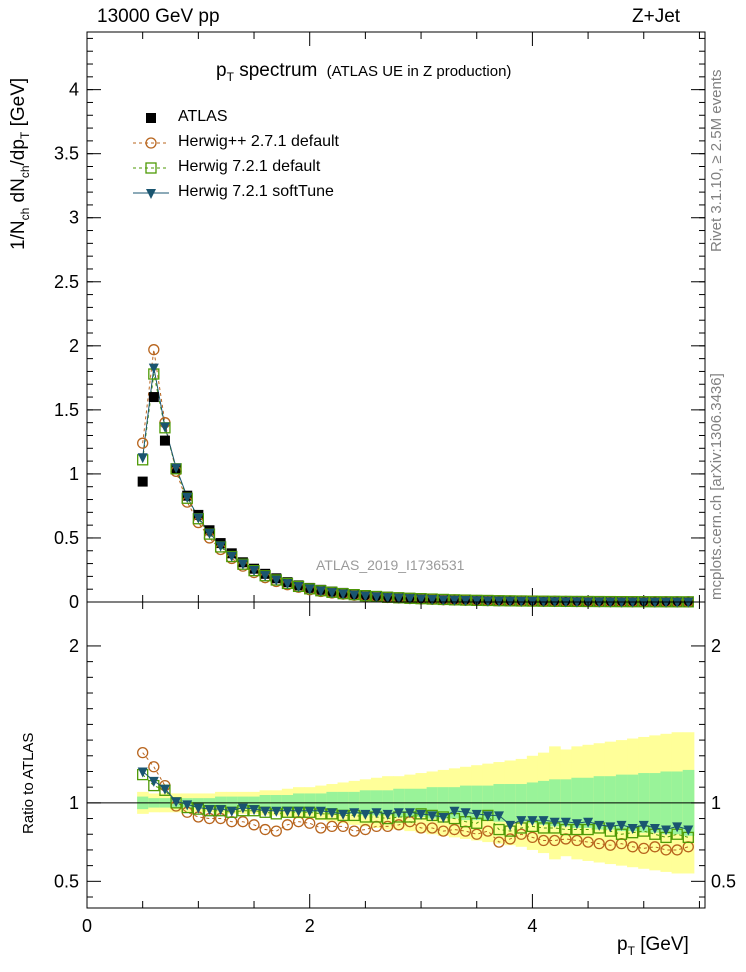 This screenshot has height=972, width=746. What do you see at coordinates (74, 646) in the screenshot?
I see `ratio-ytick-label: 2` at bounding box center [74, 646].